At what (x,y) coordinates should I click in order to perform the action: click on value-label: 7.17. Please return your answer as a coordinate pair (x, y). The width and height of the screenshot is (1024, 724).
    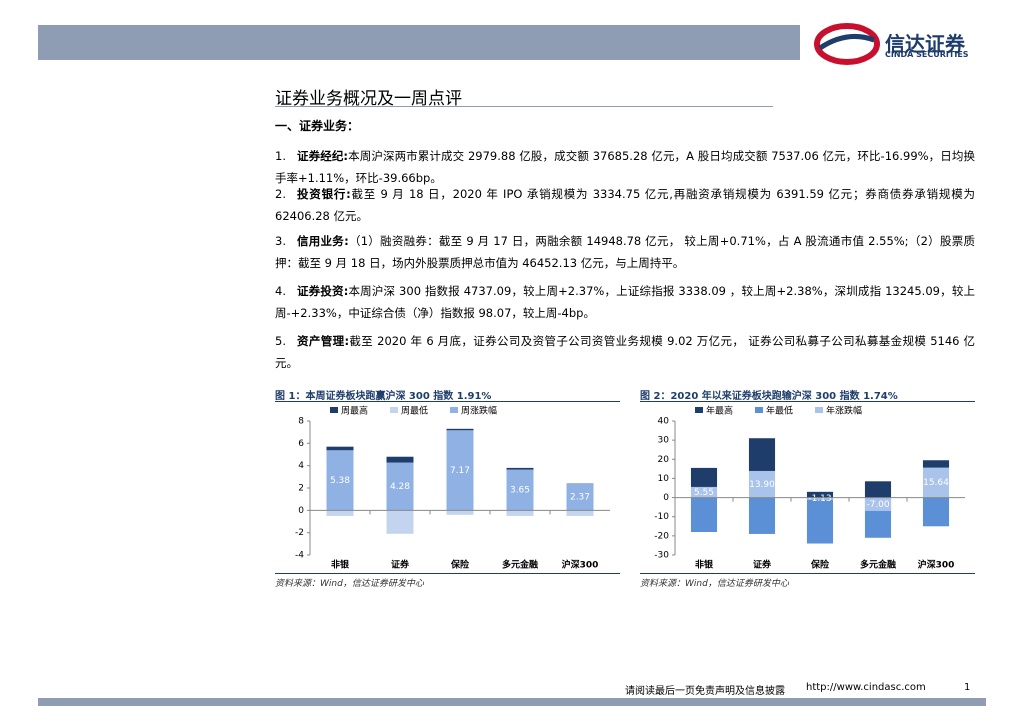
    Looking at the image, I should click on (460, 471).